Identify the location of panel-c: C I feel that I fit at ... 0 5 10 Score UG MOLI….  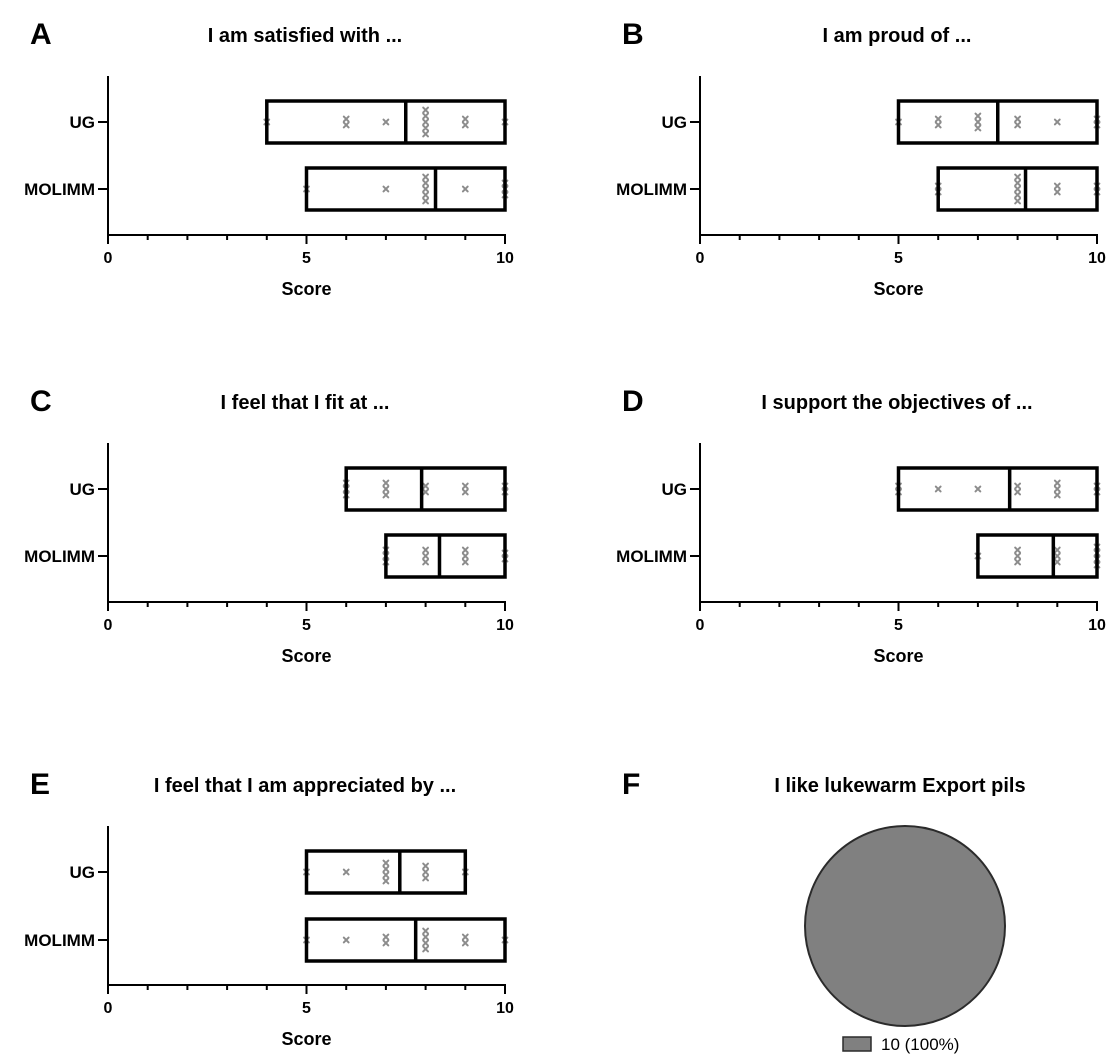
(269, 525).